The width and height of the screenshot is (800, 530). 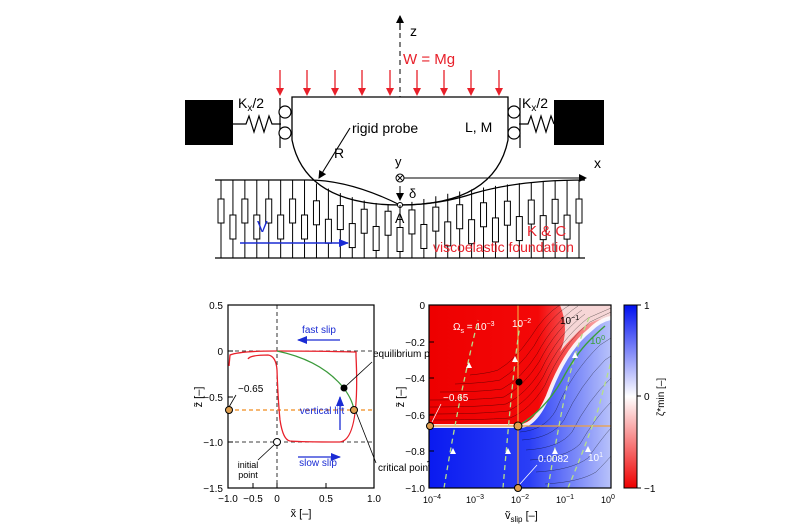 I want to click on map-065-label: −0.65, so click(x=456, y=398).